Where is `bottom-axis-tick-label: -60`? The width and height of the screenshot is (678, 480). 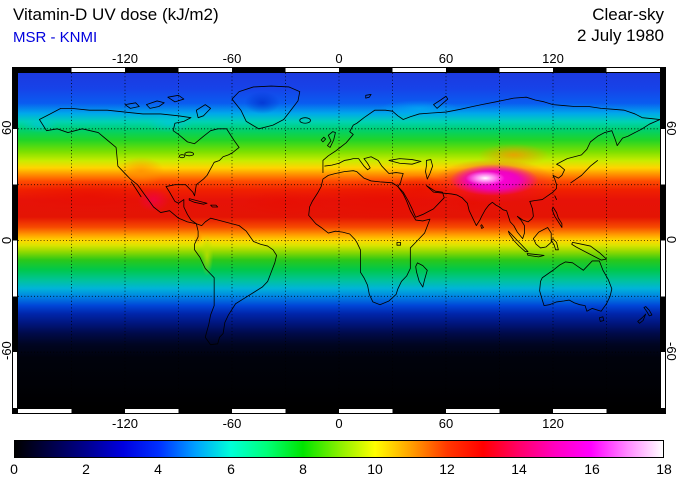 bottom-axis-tick-label: -60 is located at coordinates (232, 423).